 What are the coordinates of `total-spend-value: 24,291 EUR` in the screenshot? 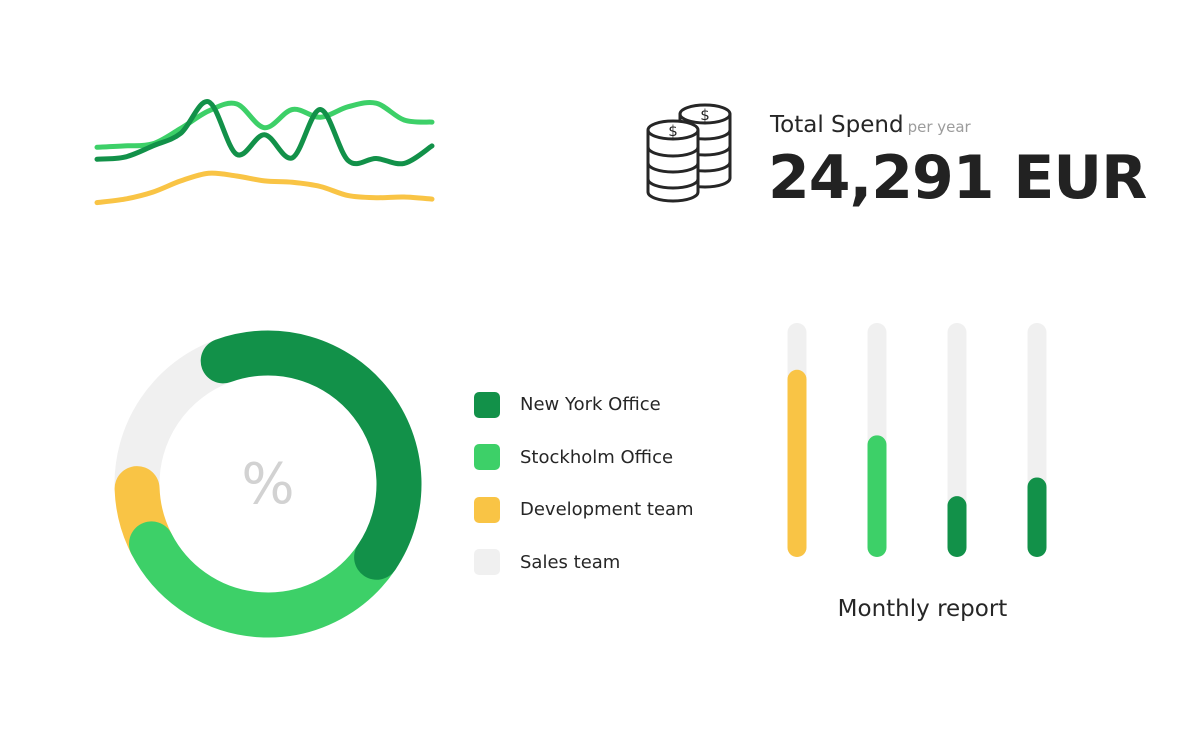 It's located at (957, 178).